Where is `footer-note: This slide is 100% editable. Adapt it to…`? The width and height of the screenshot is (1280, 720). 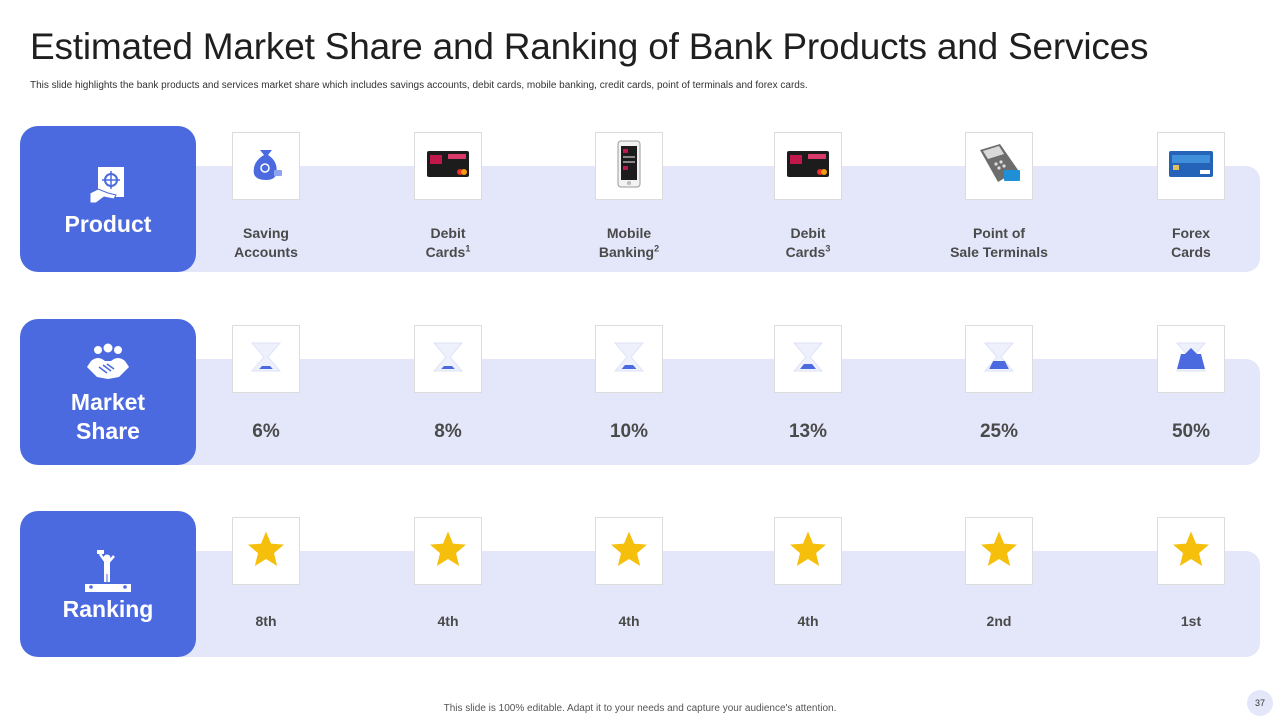
footer-note: This slide is 100% editable. Adapt it to… is located at coordinates (640, 708).